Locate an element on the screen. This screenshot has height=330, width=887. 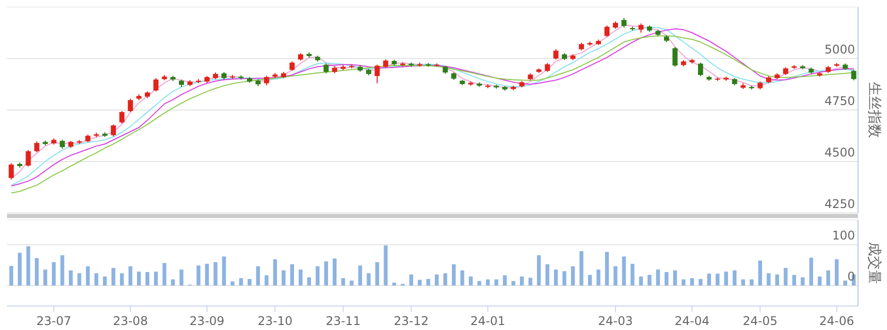
x-tick-label: 24-06 is located at coordinates (836, 321).